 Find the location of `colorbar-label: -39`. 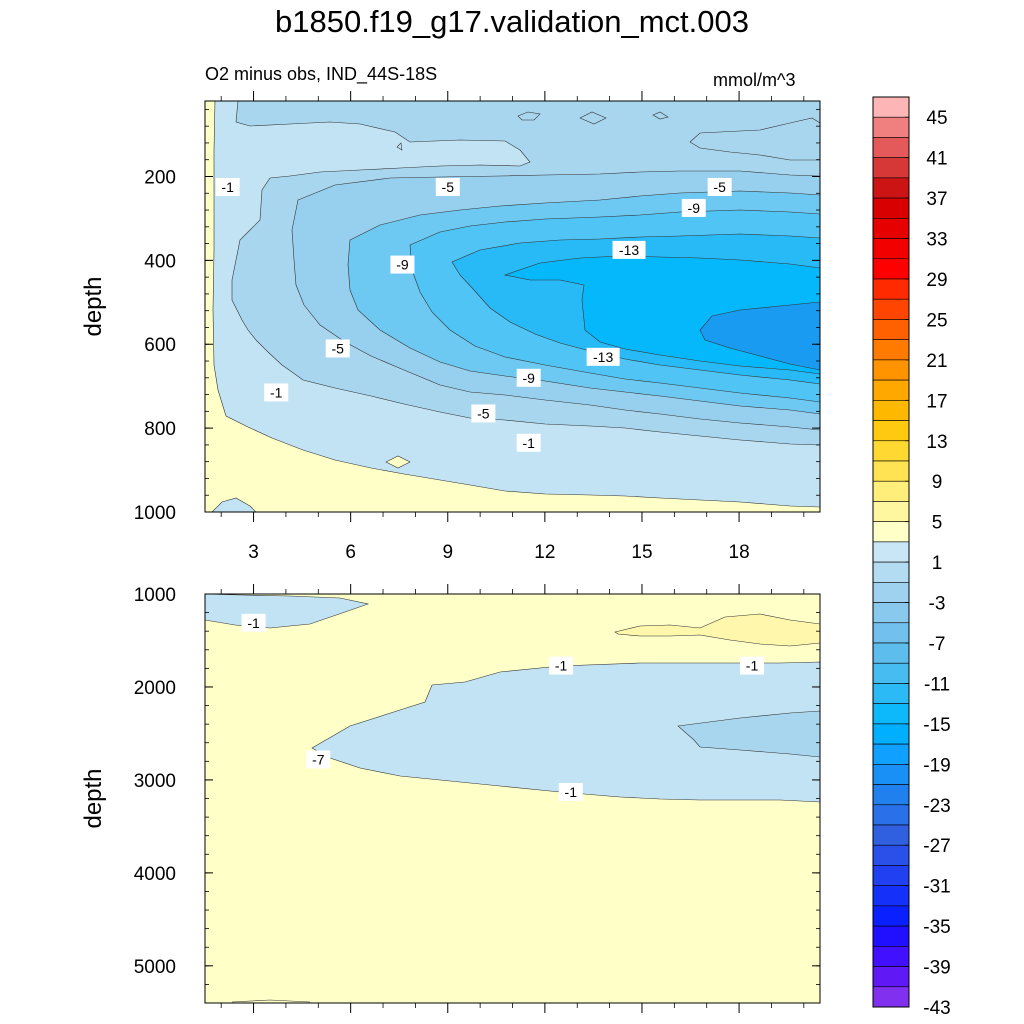

colorbar-label: -39 is located at coordinates (936, 968).